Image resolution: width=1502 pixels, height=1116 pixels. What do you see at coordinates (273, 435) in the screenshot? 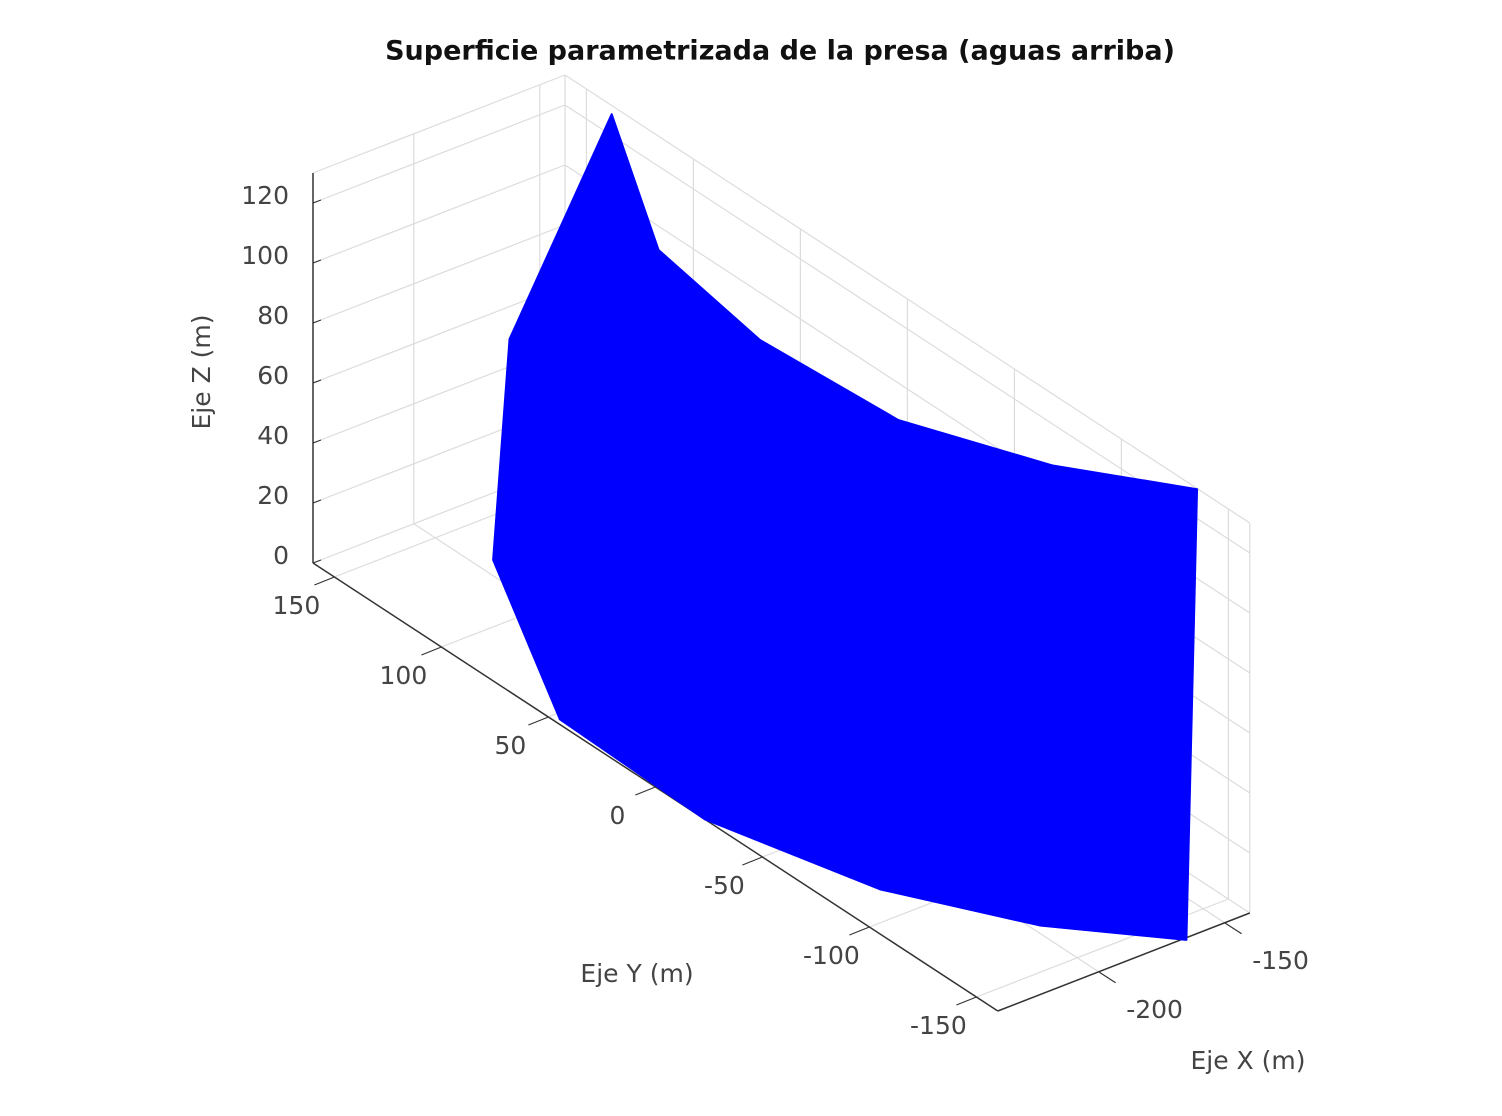
I see `z-tick-label: 40` at bounding box center [273, 435].